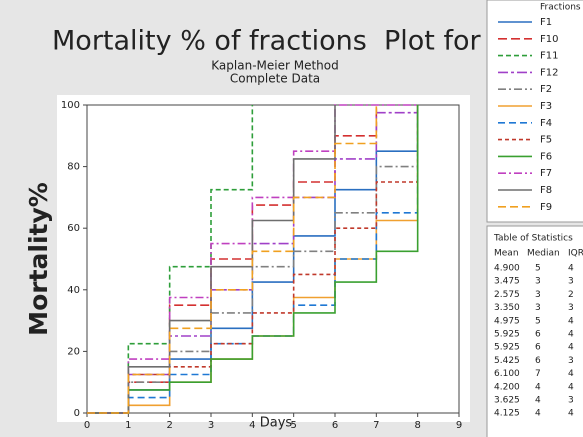 This screenshot has height=437, width=583. What do you see at coordinates (549, 72) in the screenshot?
I see `legend-label: F12` at bounding box center [549, 72].